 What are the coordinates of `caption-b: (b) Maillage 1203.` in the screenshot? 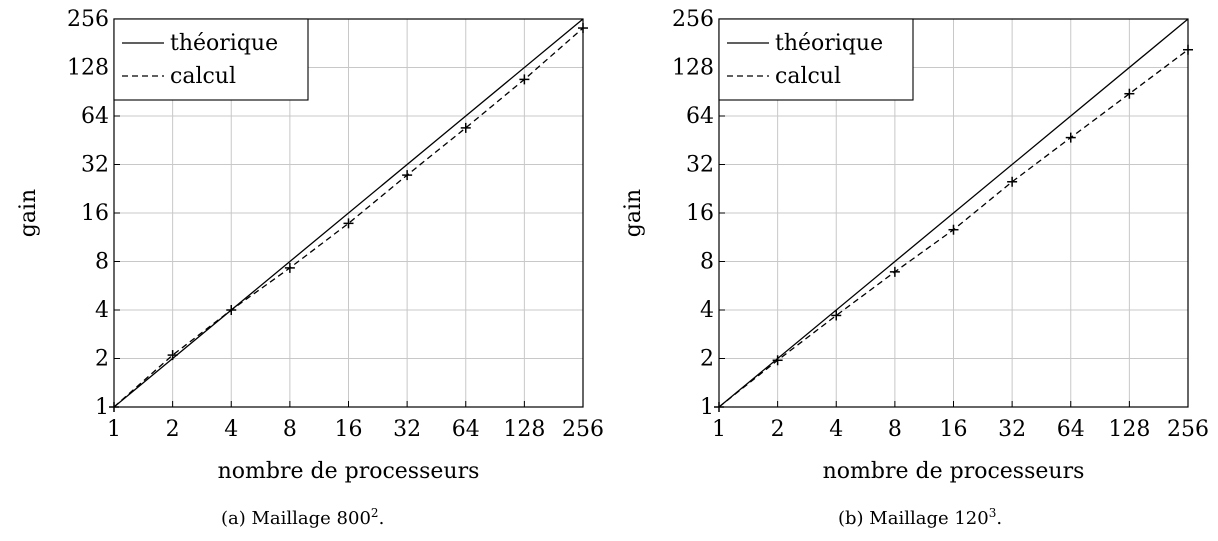 It's located at (920, 517).